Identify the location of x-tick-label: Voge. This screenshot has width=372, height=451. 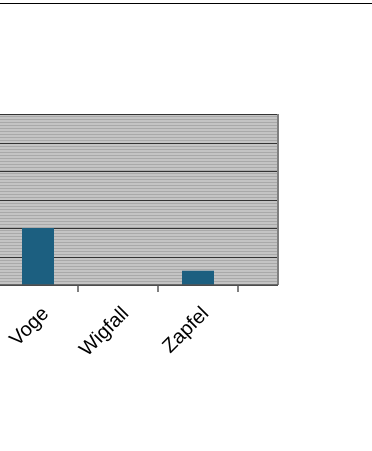
(29, 327).